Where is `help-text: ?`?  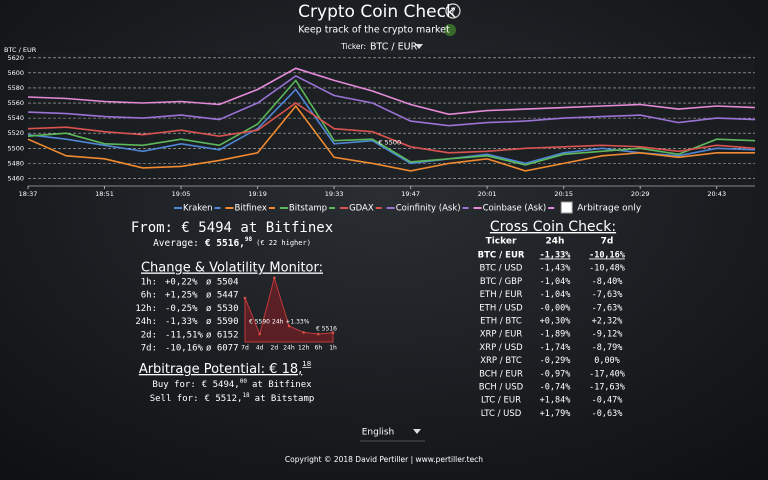
help-text: ? is located at coordinates (452, 12).